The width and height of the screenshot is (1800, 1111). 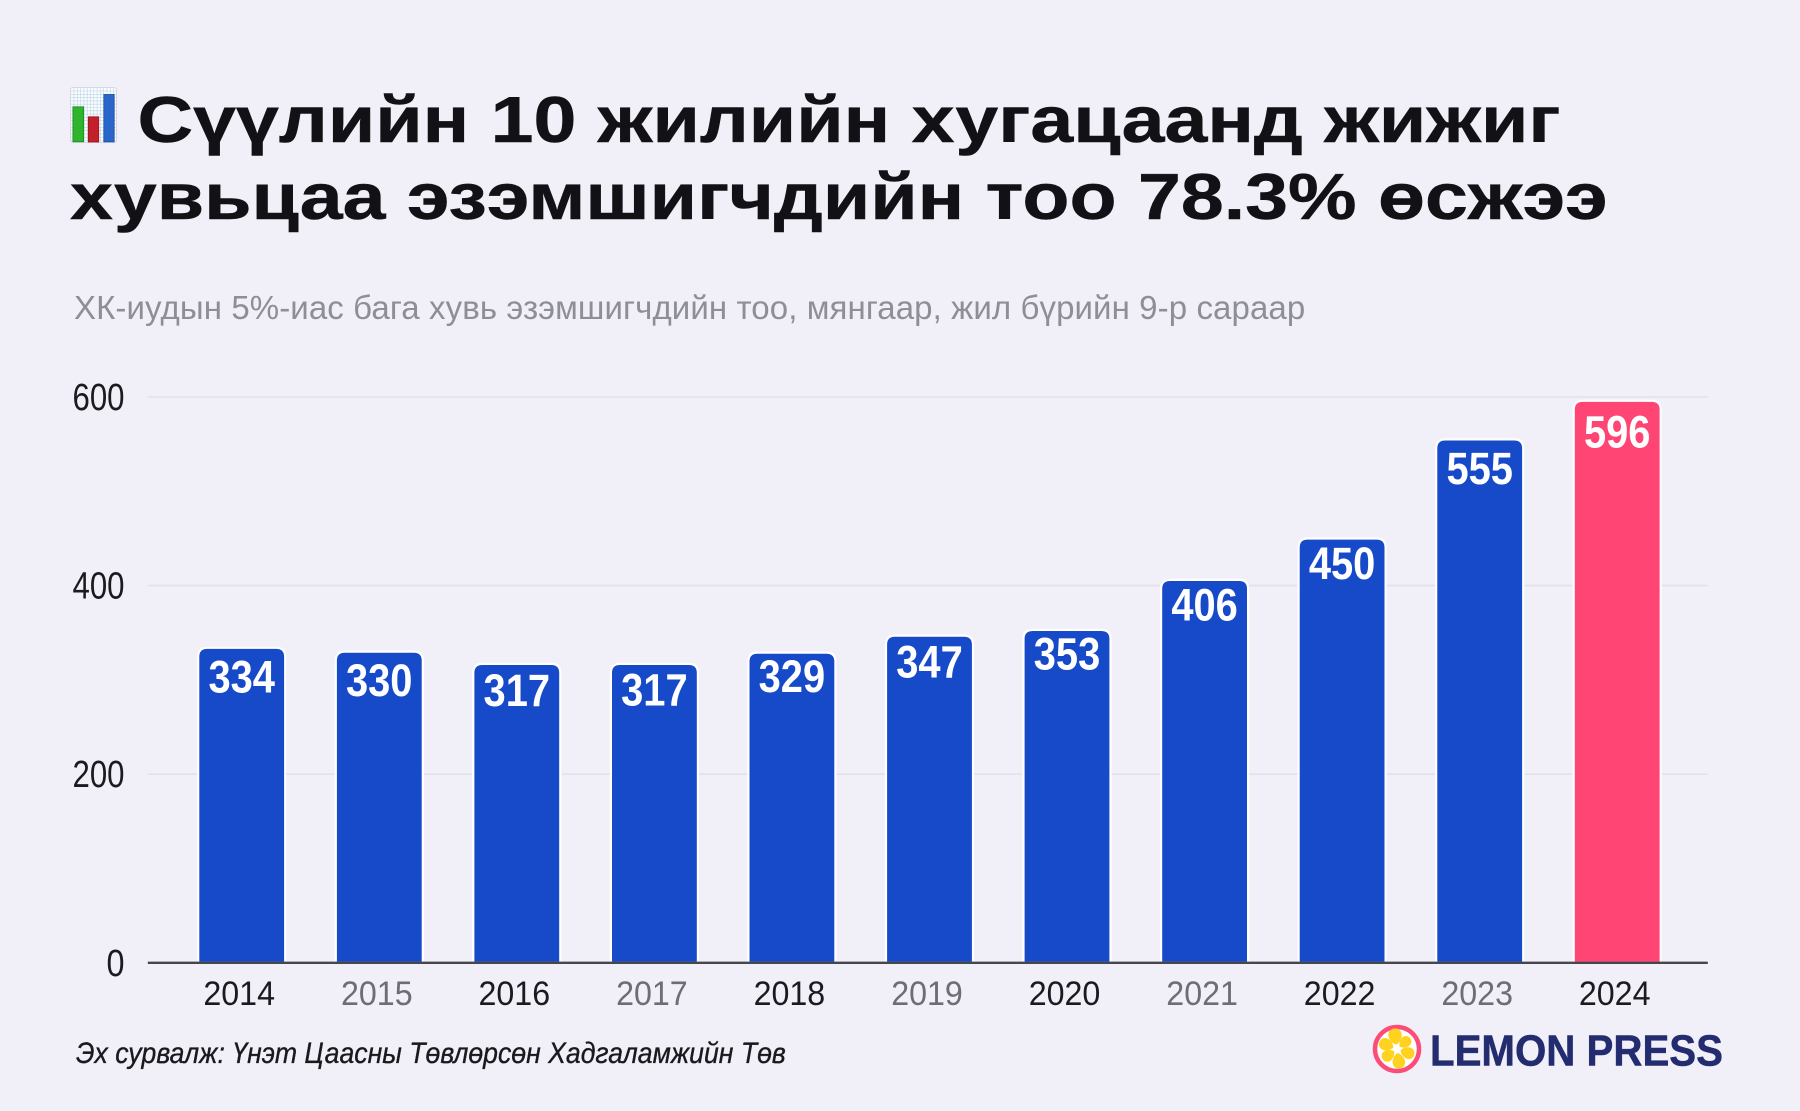 What do you see at coordinates (99, 398) in the screenshot?
I see `svg-text: 600` at bounding box center [99, 398].